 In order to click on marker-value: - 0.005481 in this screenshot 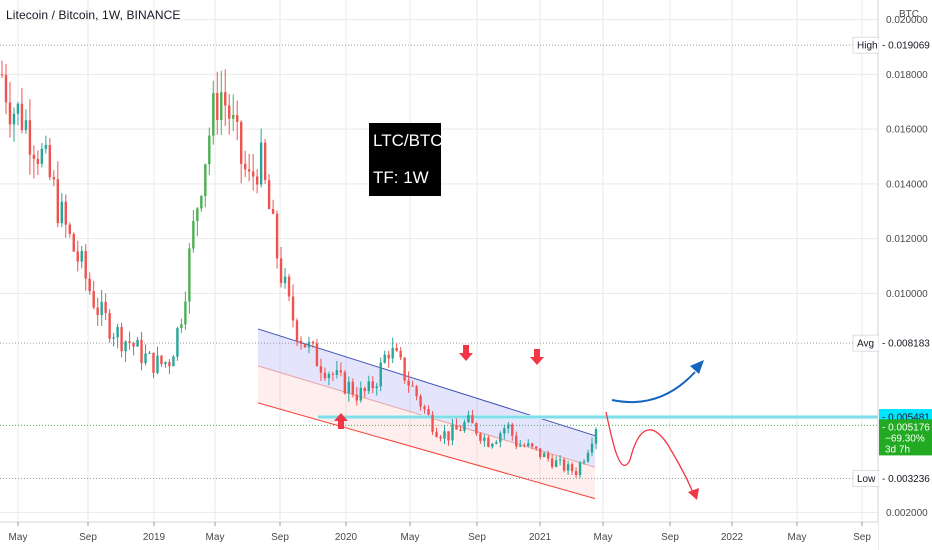, I will do `click(906, 418)`.